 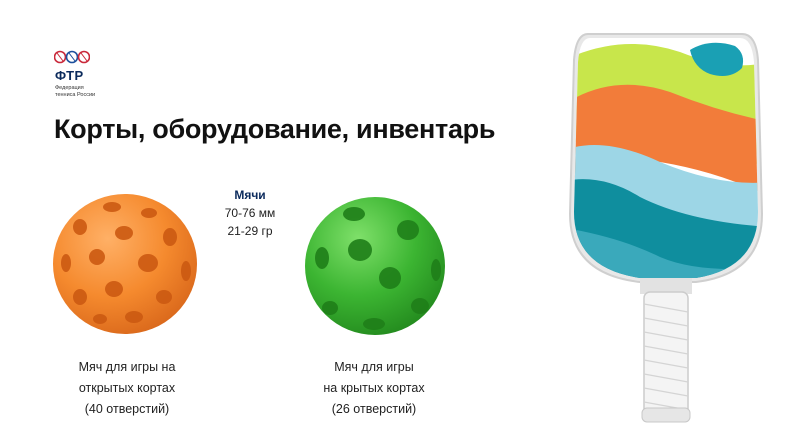 I want to click on indoor-ball-image, so click(x=375, y=266).